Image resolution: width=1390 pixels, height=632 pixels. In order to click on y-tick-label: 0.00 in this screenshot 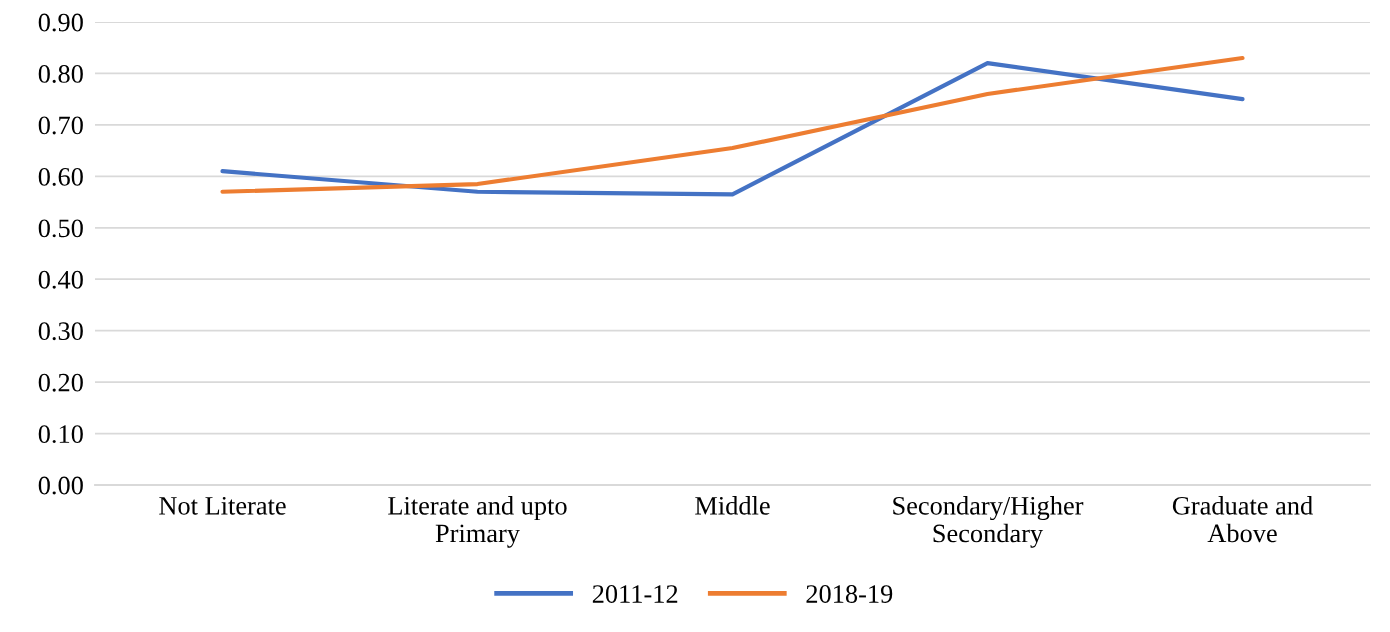, I will do `click(60, 485)`.